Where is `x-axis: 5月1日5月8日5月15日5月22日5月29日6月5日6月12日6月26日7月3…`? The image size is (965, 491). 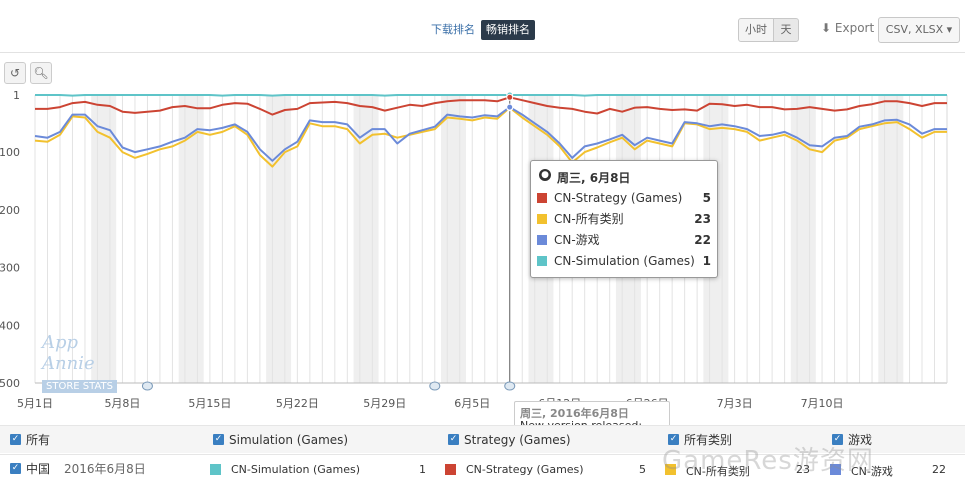
x-axis: 5月1日5月8日5月15日5月22日5月29日6月5日6月12日6月26日7月3… is located at coordinates (430, 403).